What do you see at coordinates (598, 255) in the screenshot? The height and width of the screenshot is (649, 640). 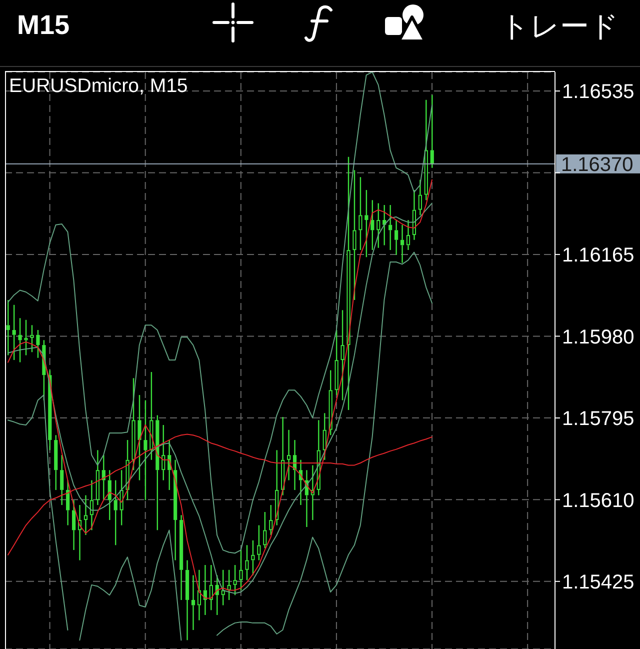 I see `y-tick-label: 1.16165` at bounding box center [598, 255].